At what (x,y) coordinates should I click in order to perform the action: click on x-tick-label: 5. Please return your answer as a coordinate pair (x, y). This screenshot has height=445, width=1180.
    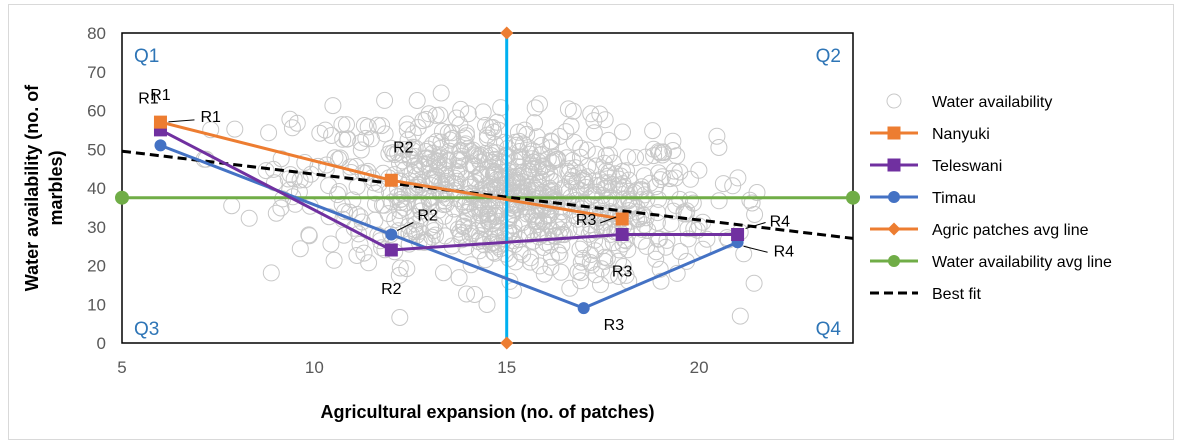
    Looking at the image, I should click on (121, 367).